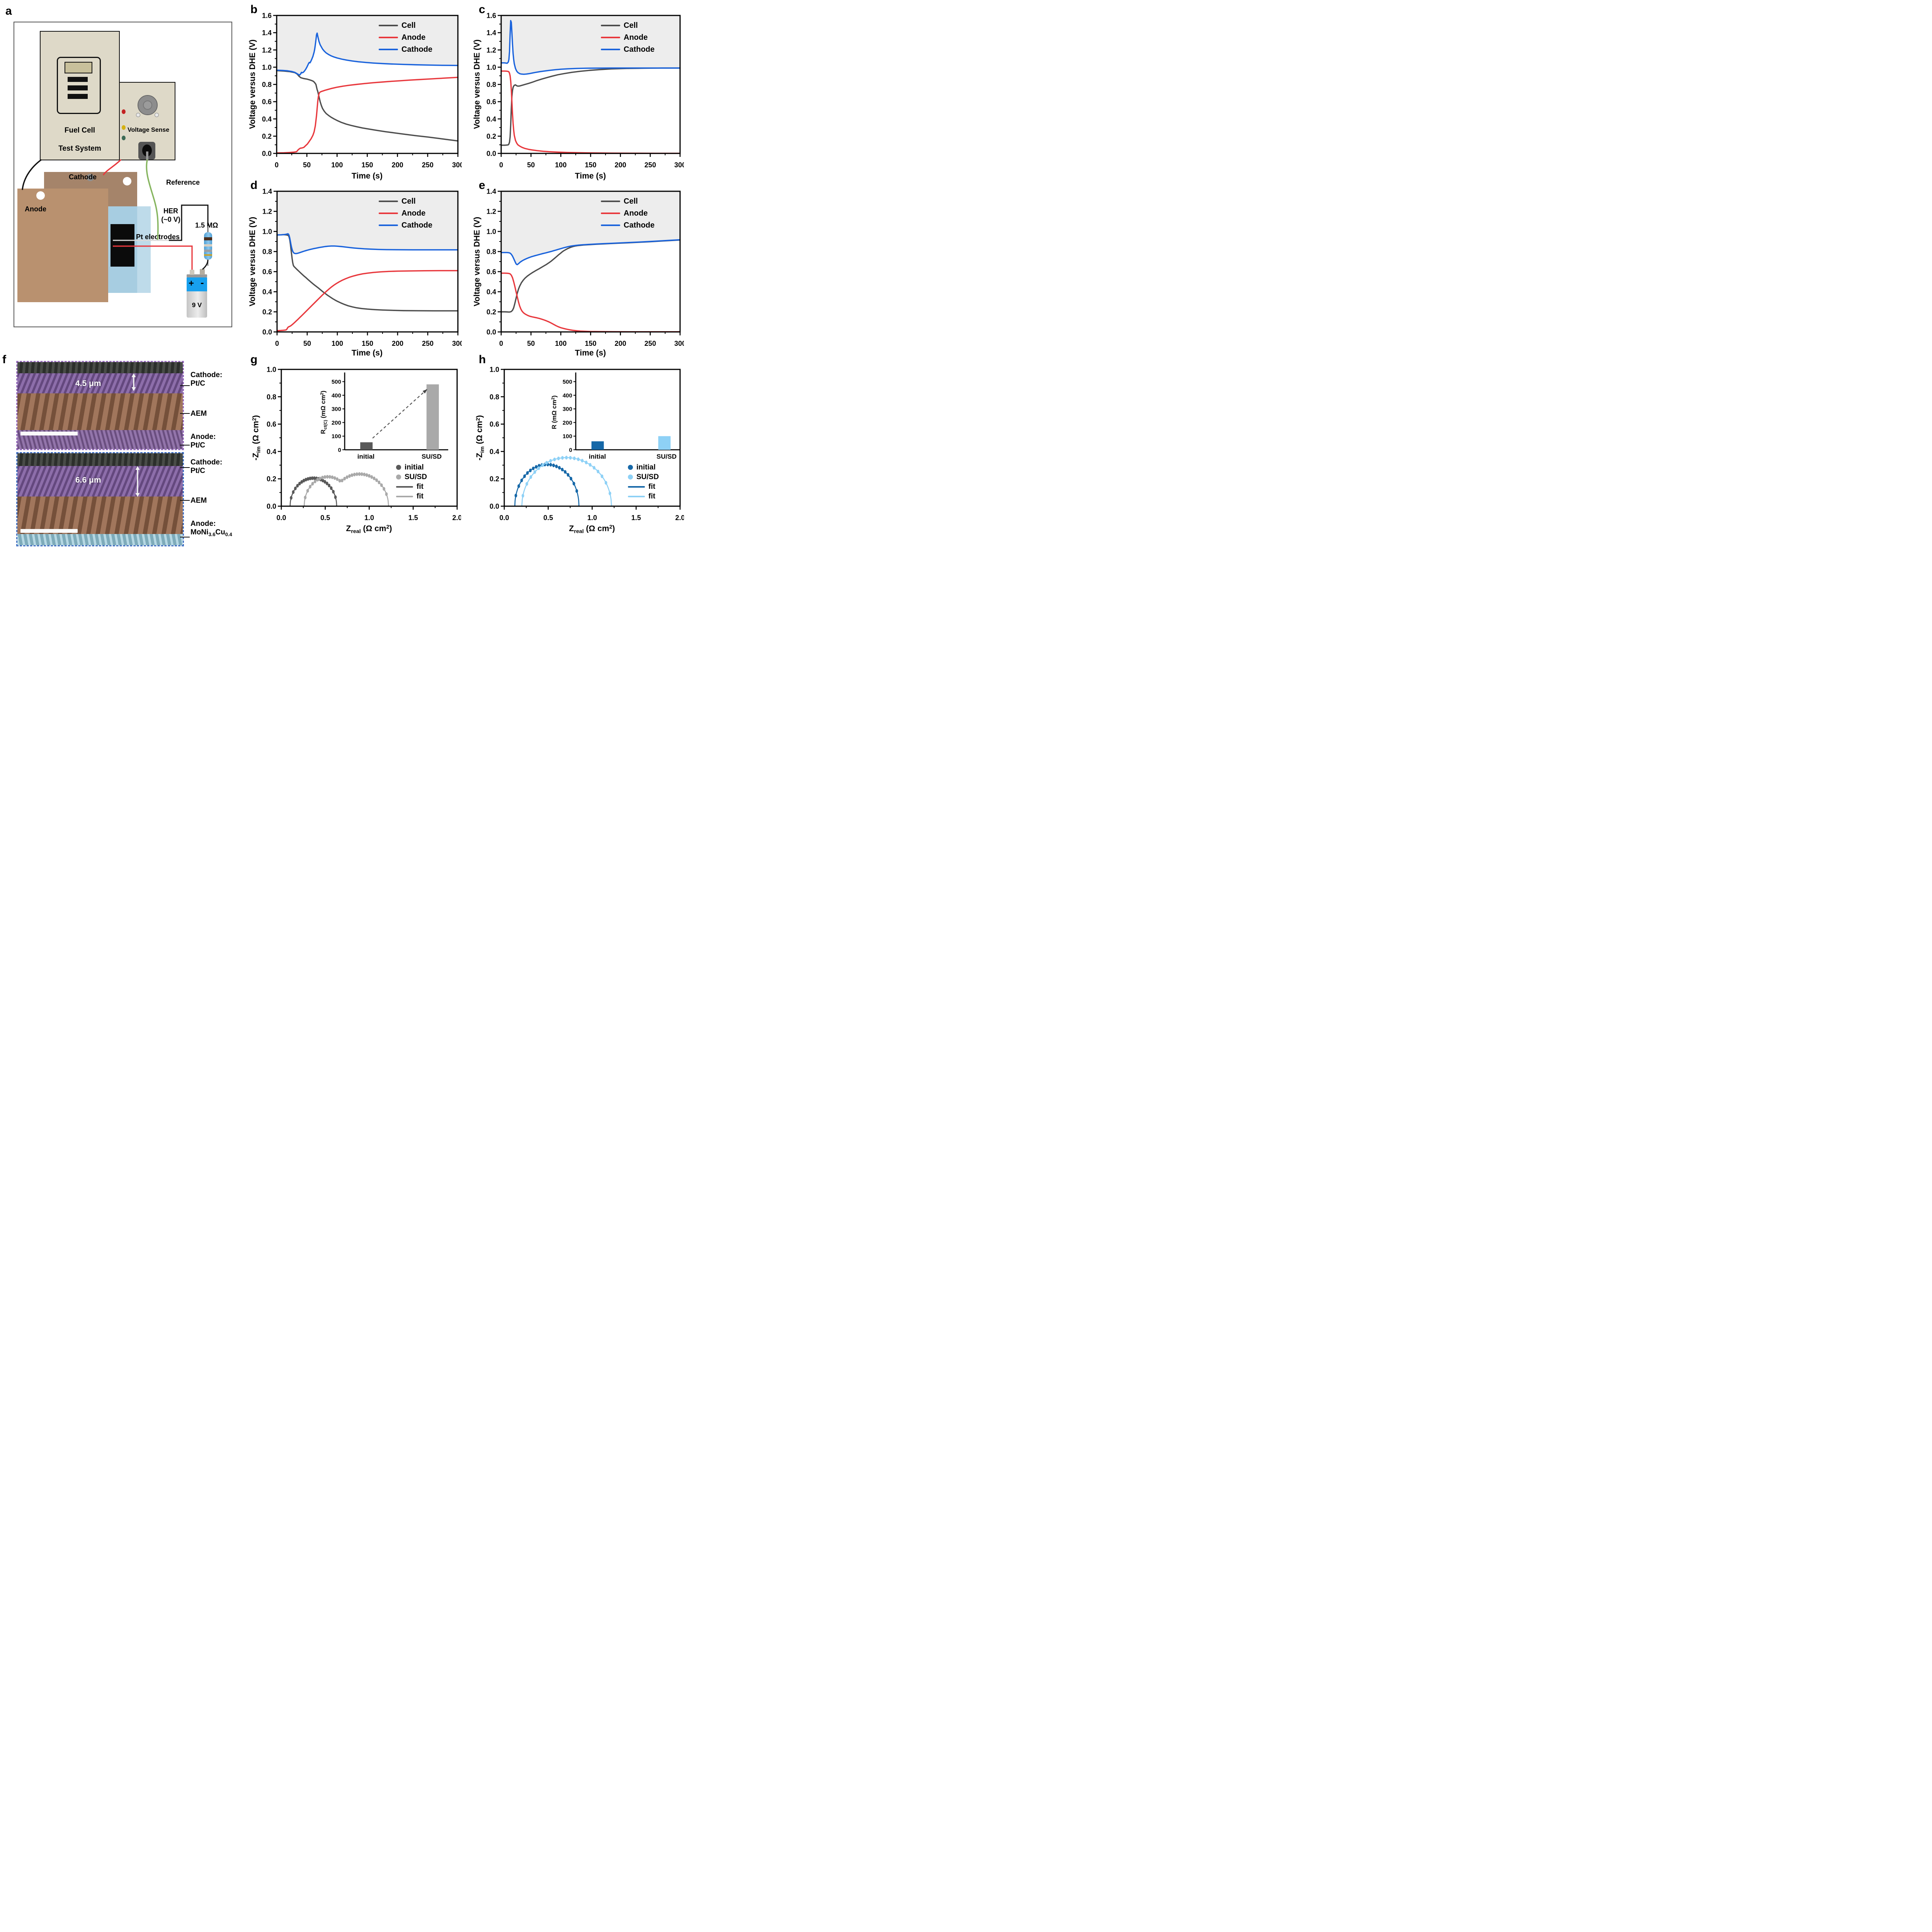 This screenshot has height=1932, width=1932. What do you see at coordinates (366, 457) in the screenshot?
I see `g-inset-category-initial: initial` at bounding box center [366, 457].